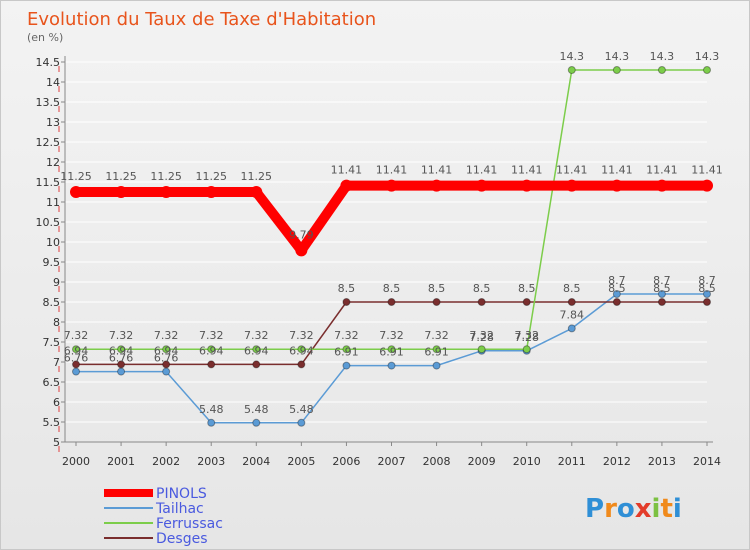 This screenshot has height=550, width=750. I want to click on logo-letter: r, so click(610, 509).